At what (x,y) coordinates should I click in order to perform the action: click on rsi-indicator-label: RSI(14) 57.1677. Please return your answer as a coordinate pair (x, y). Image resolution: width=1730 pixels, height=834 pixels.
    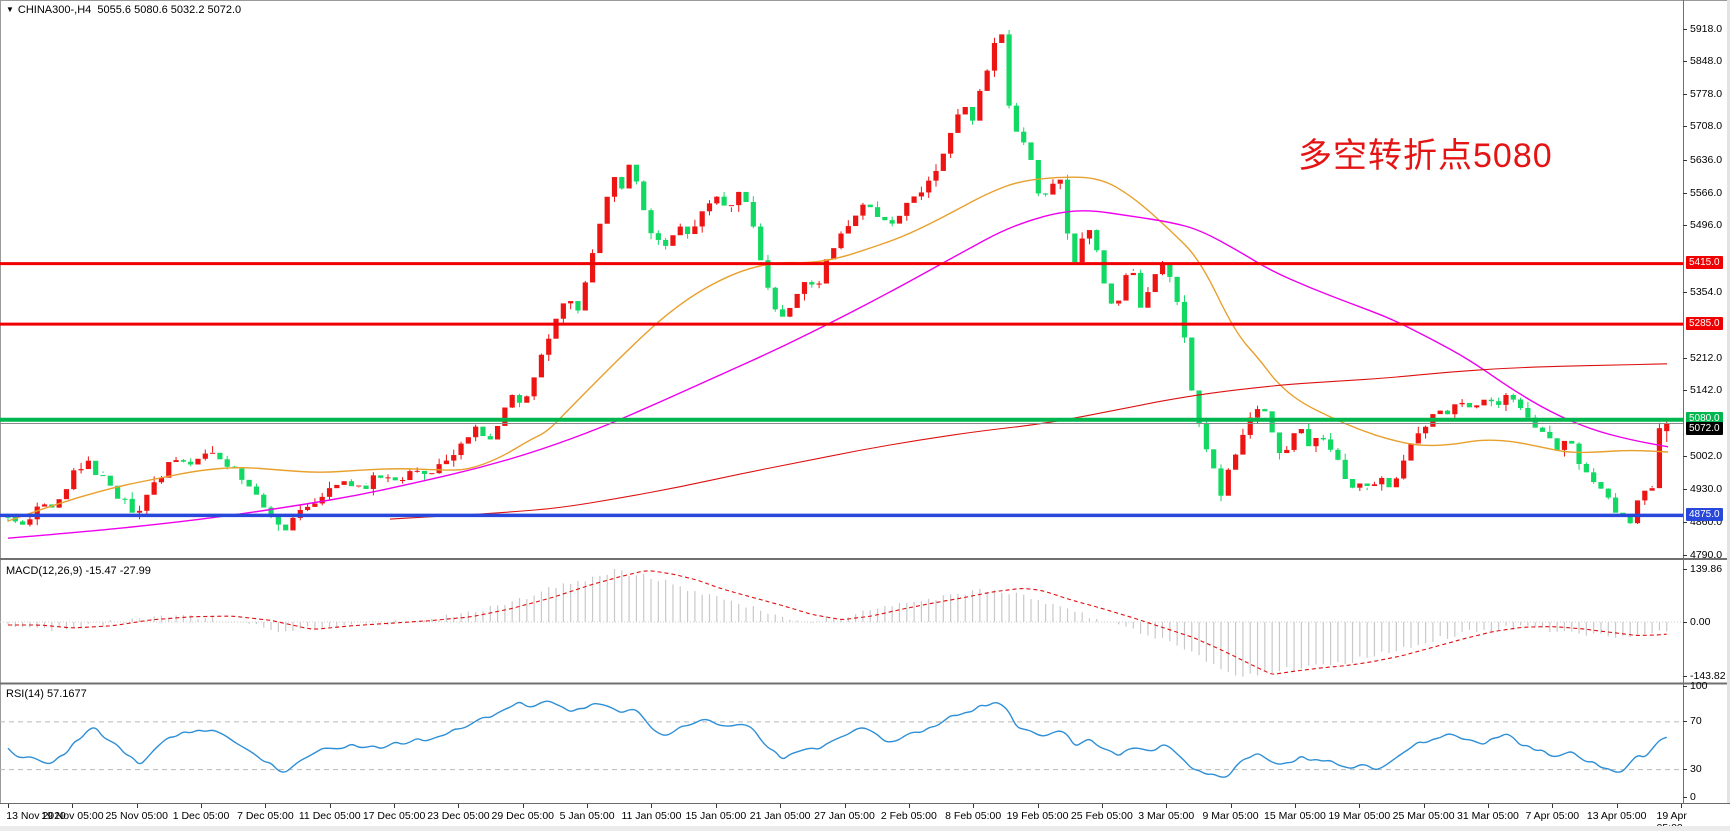
    Looking at the image, I should click on (46, 694).